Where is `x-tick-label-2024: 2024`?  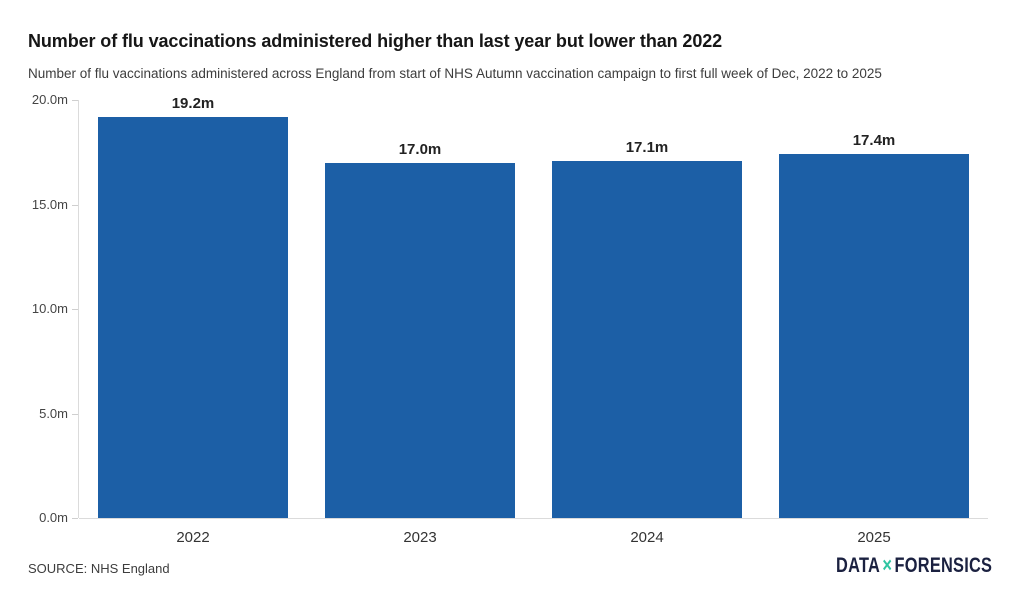
x-tick-label-2024: 2024 is located at coordinates (647, 537).